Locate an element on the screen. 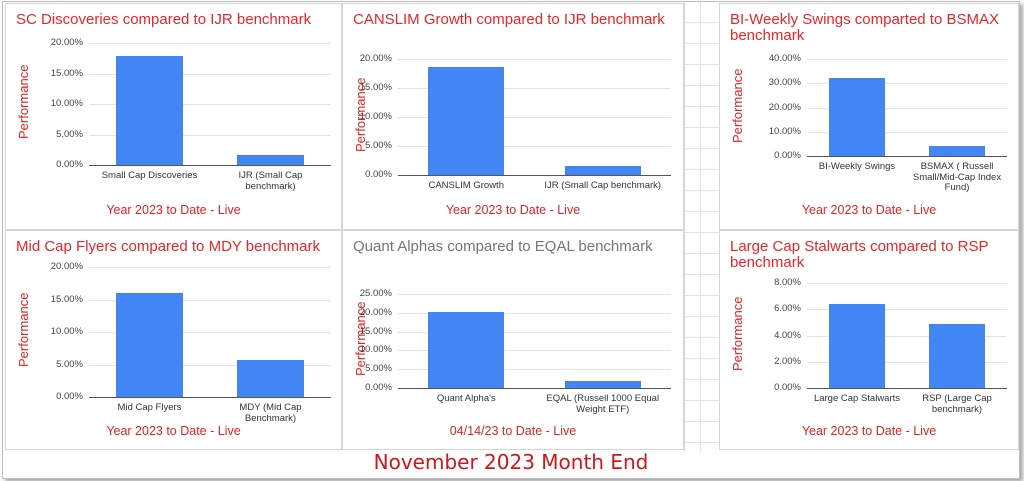 The height and width of the screenshot is (481, 1024). y-tick-label: 25.00% is located at coordinates (375, 293).